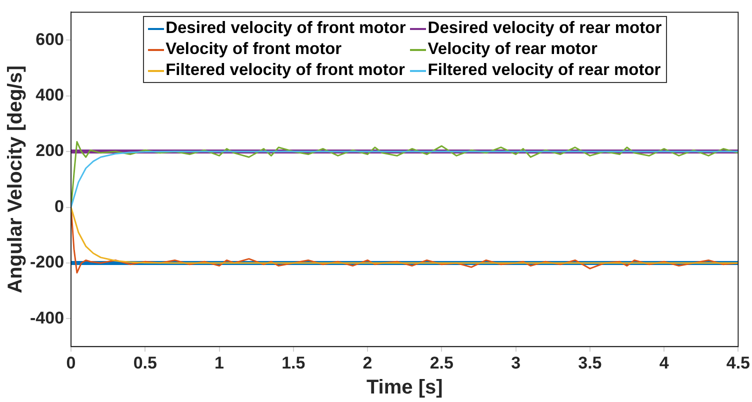  I want to click on legend-label: Velocity of front motor, so click(254, 49).